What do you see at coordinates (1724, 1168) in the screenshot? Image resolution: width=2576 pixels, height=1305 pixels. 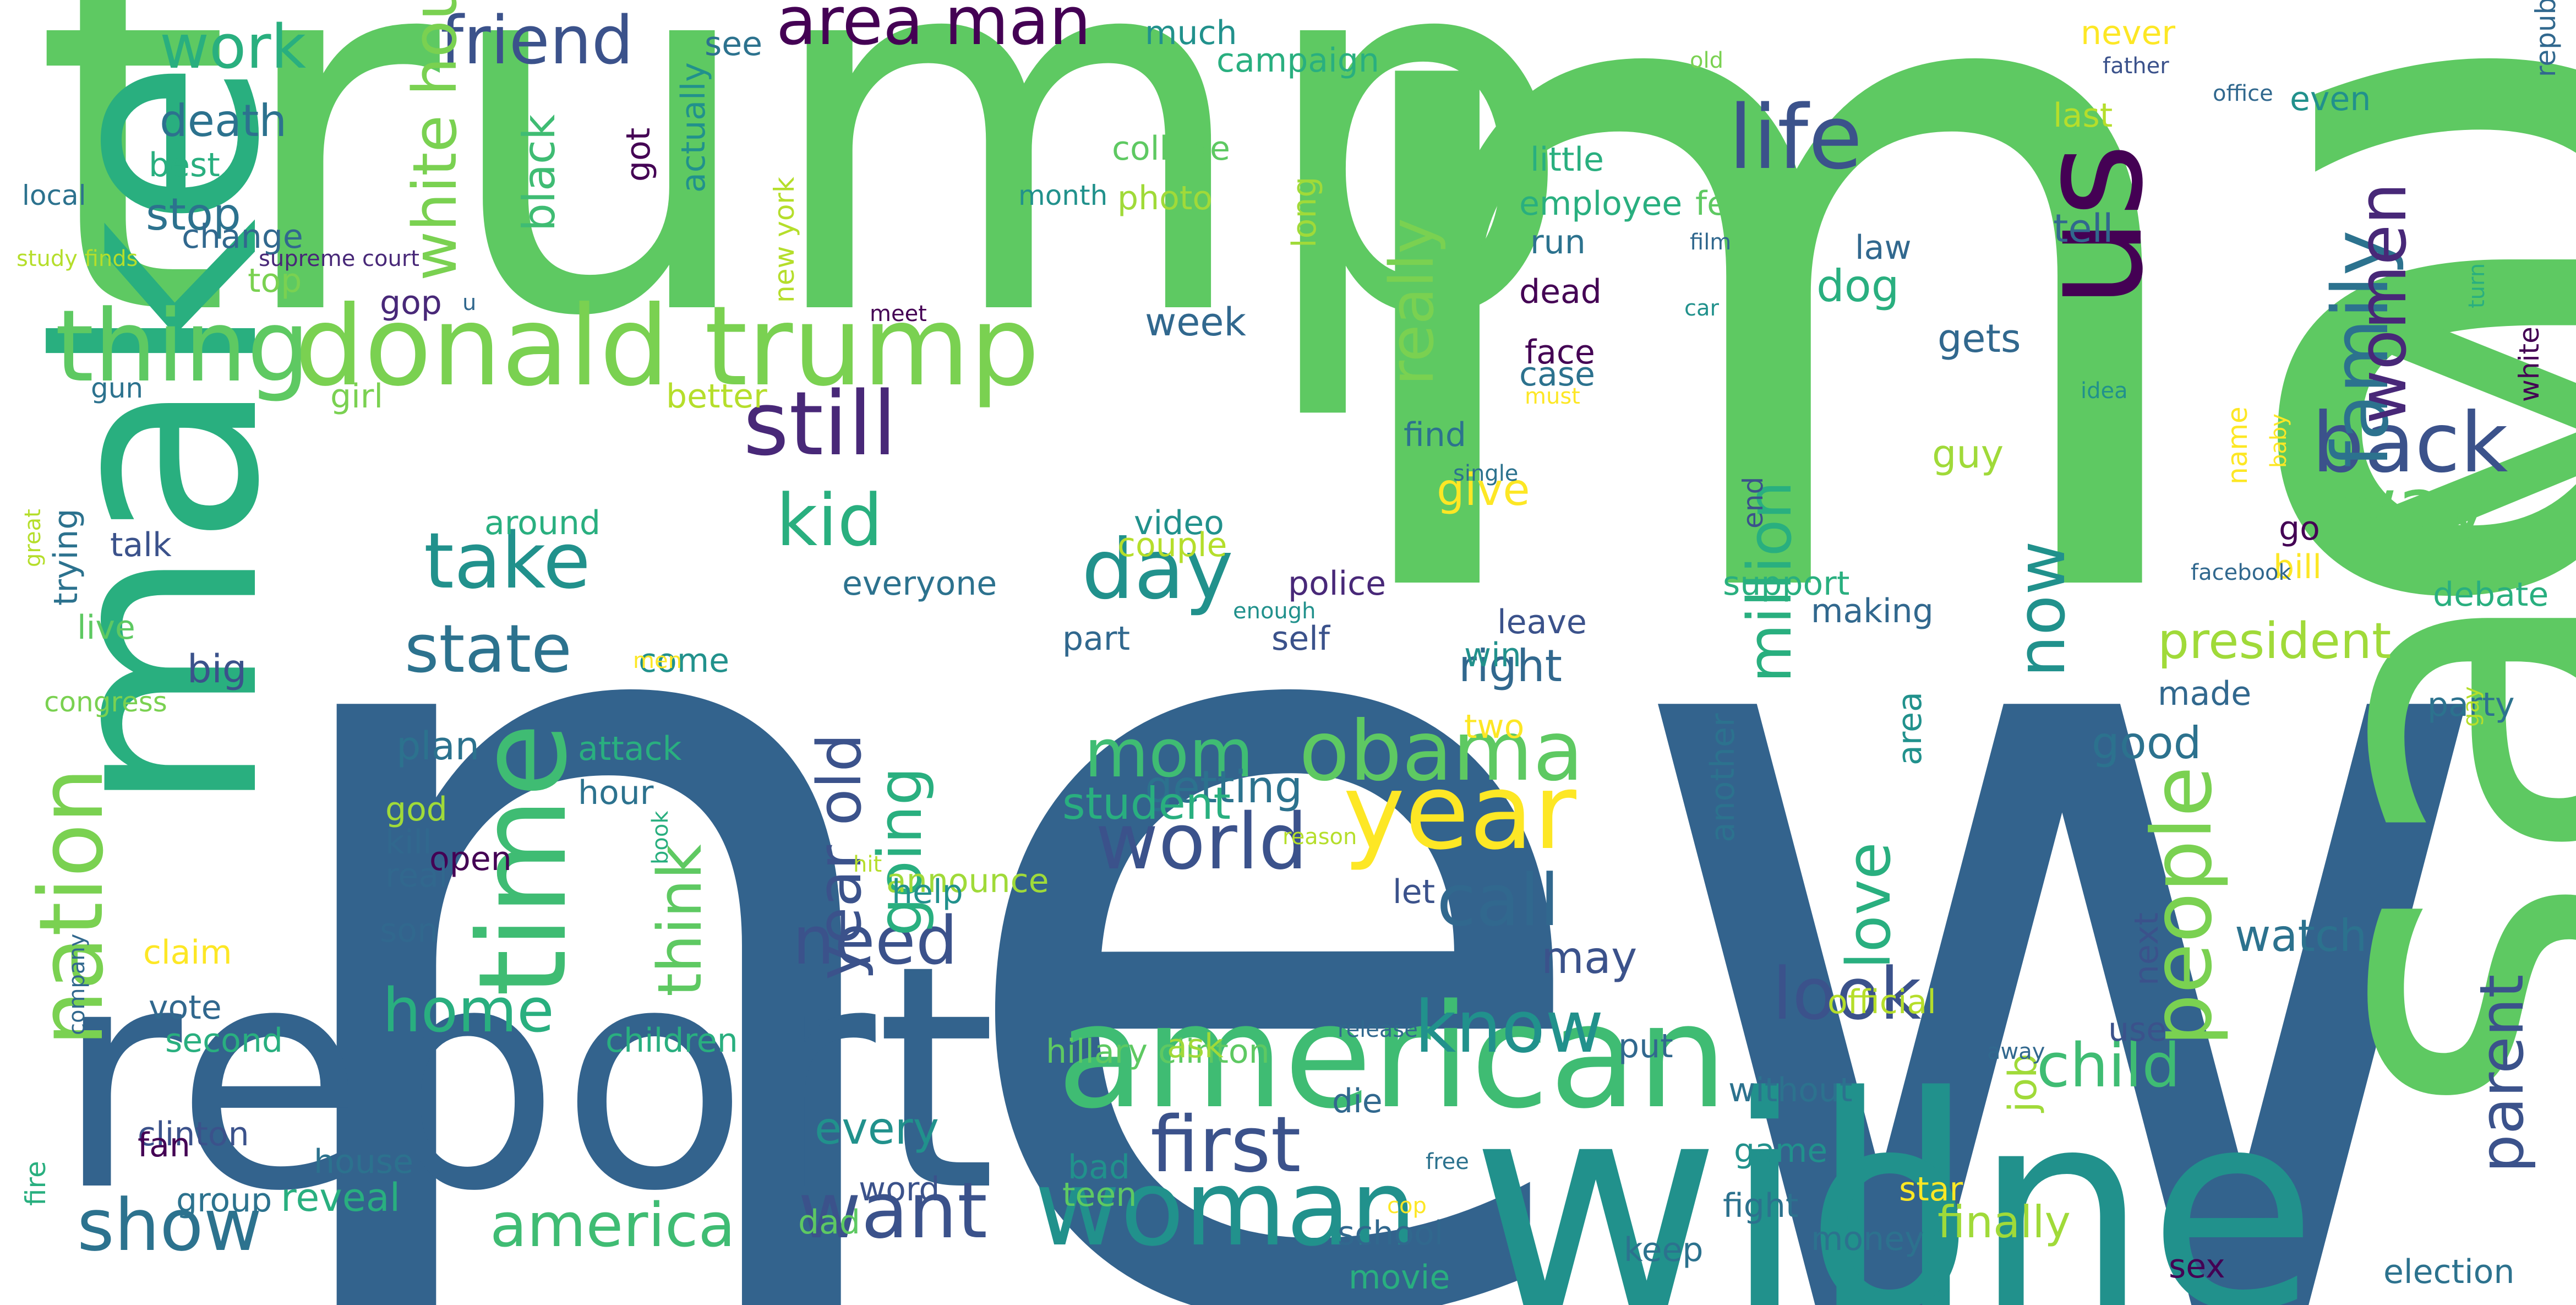 I see `word-will: will` at bounding box center [1724, 1168].